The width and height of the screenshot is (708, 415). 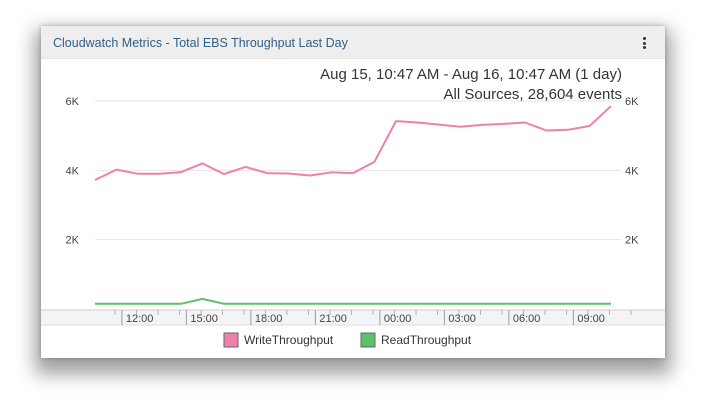 What do you see at coordinates (204, 319) in the screenshot?
I see `x-tick-1500: 15:00` at bounding box center [204, 319].